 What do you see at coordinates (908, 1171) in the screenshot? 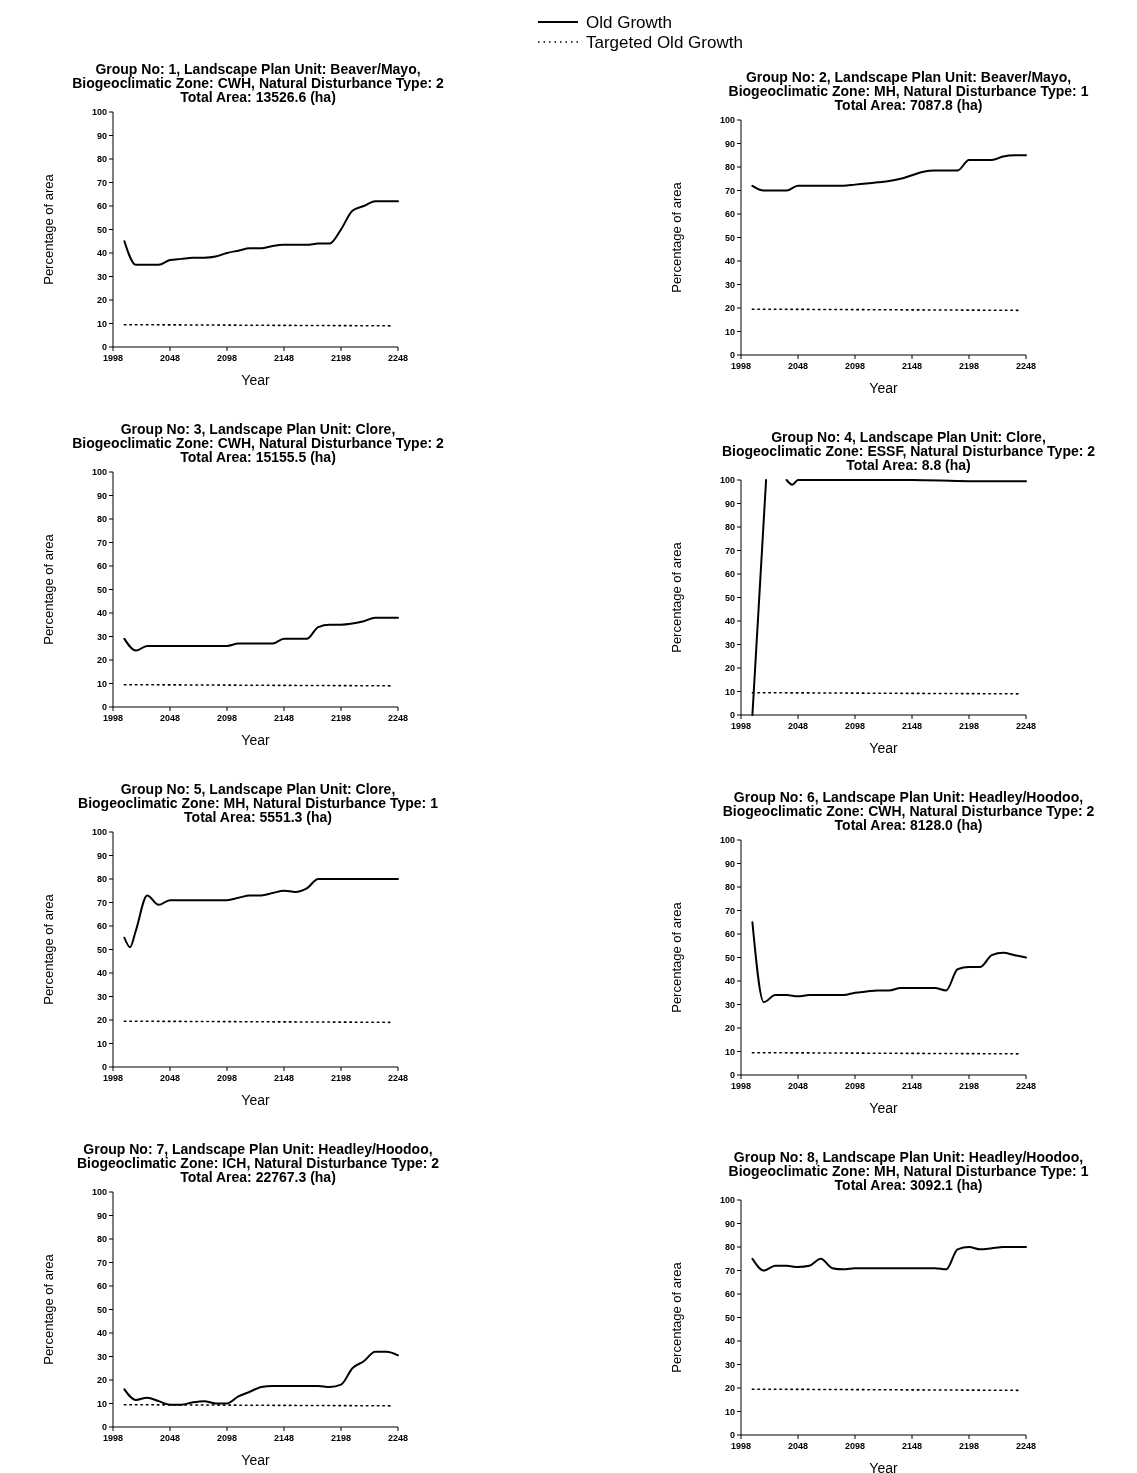
I see `chart-title: Group No: 8, Landscape Plan Unit: Headley/Hoodoo, Biogeoclimatic Zone: MH, Natural Disturbance Type: 1 Total Area: 3092.1 (ha)` at bounding box center [908, 1171].